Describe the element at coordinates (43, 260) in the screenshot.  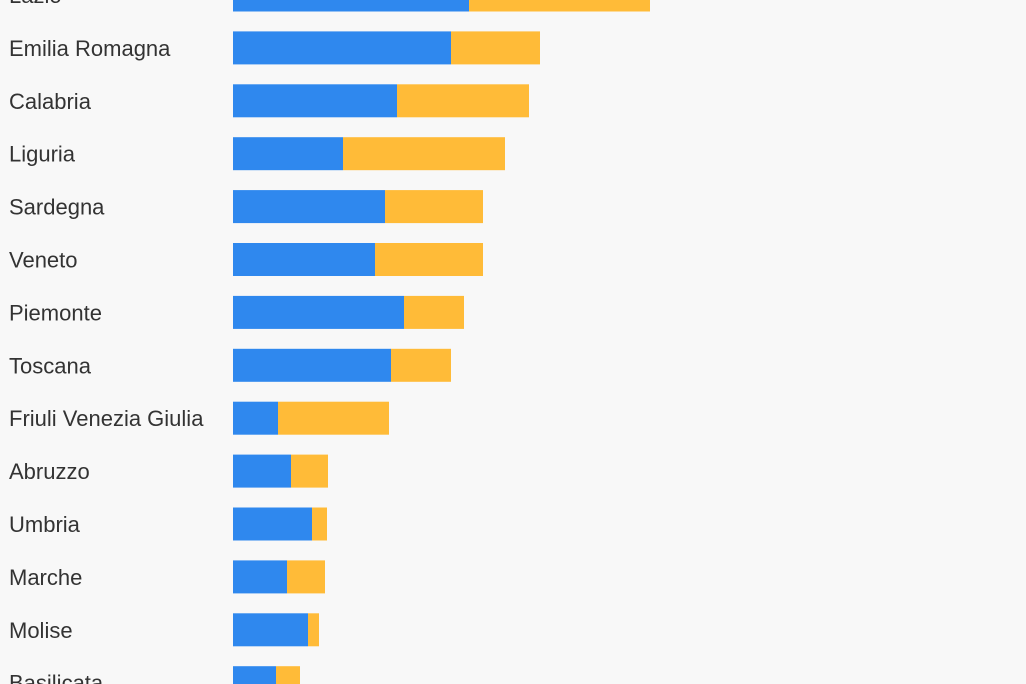
I see `category-label-veneto: Veneto` at that location.